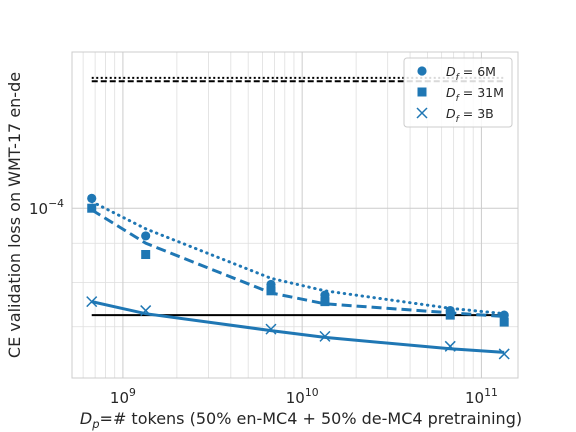 This screenshot has width=576, height=432. I want to click on y-tick-labels: 10−4, so click(46, 207).